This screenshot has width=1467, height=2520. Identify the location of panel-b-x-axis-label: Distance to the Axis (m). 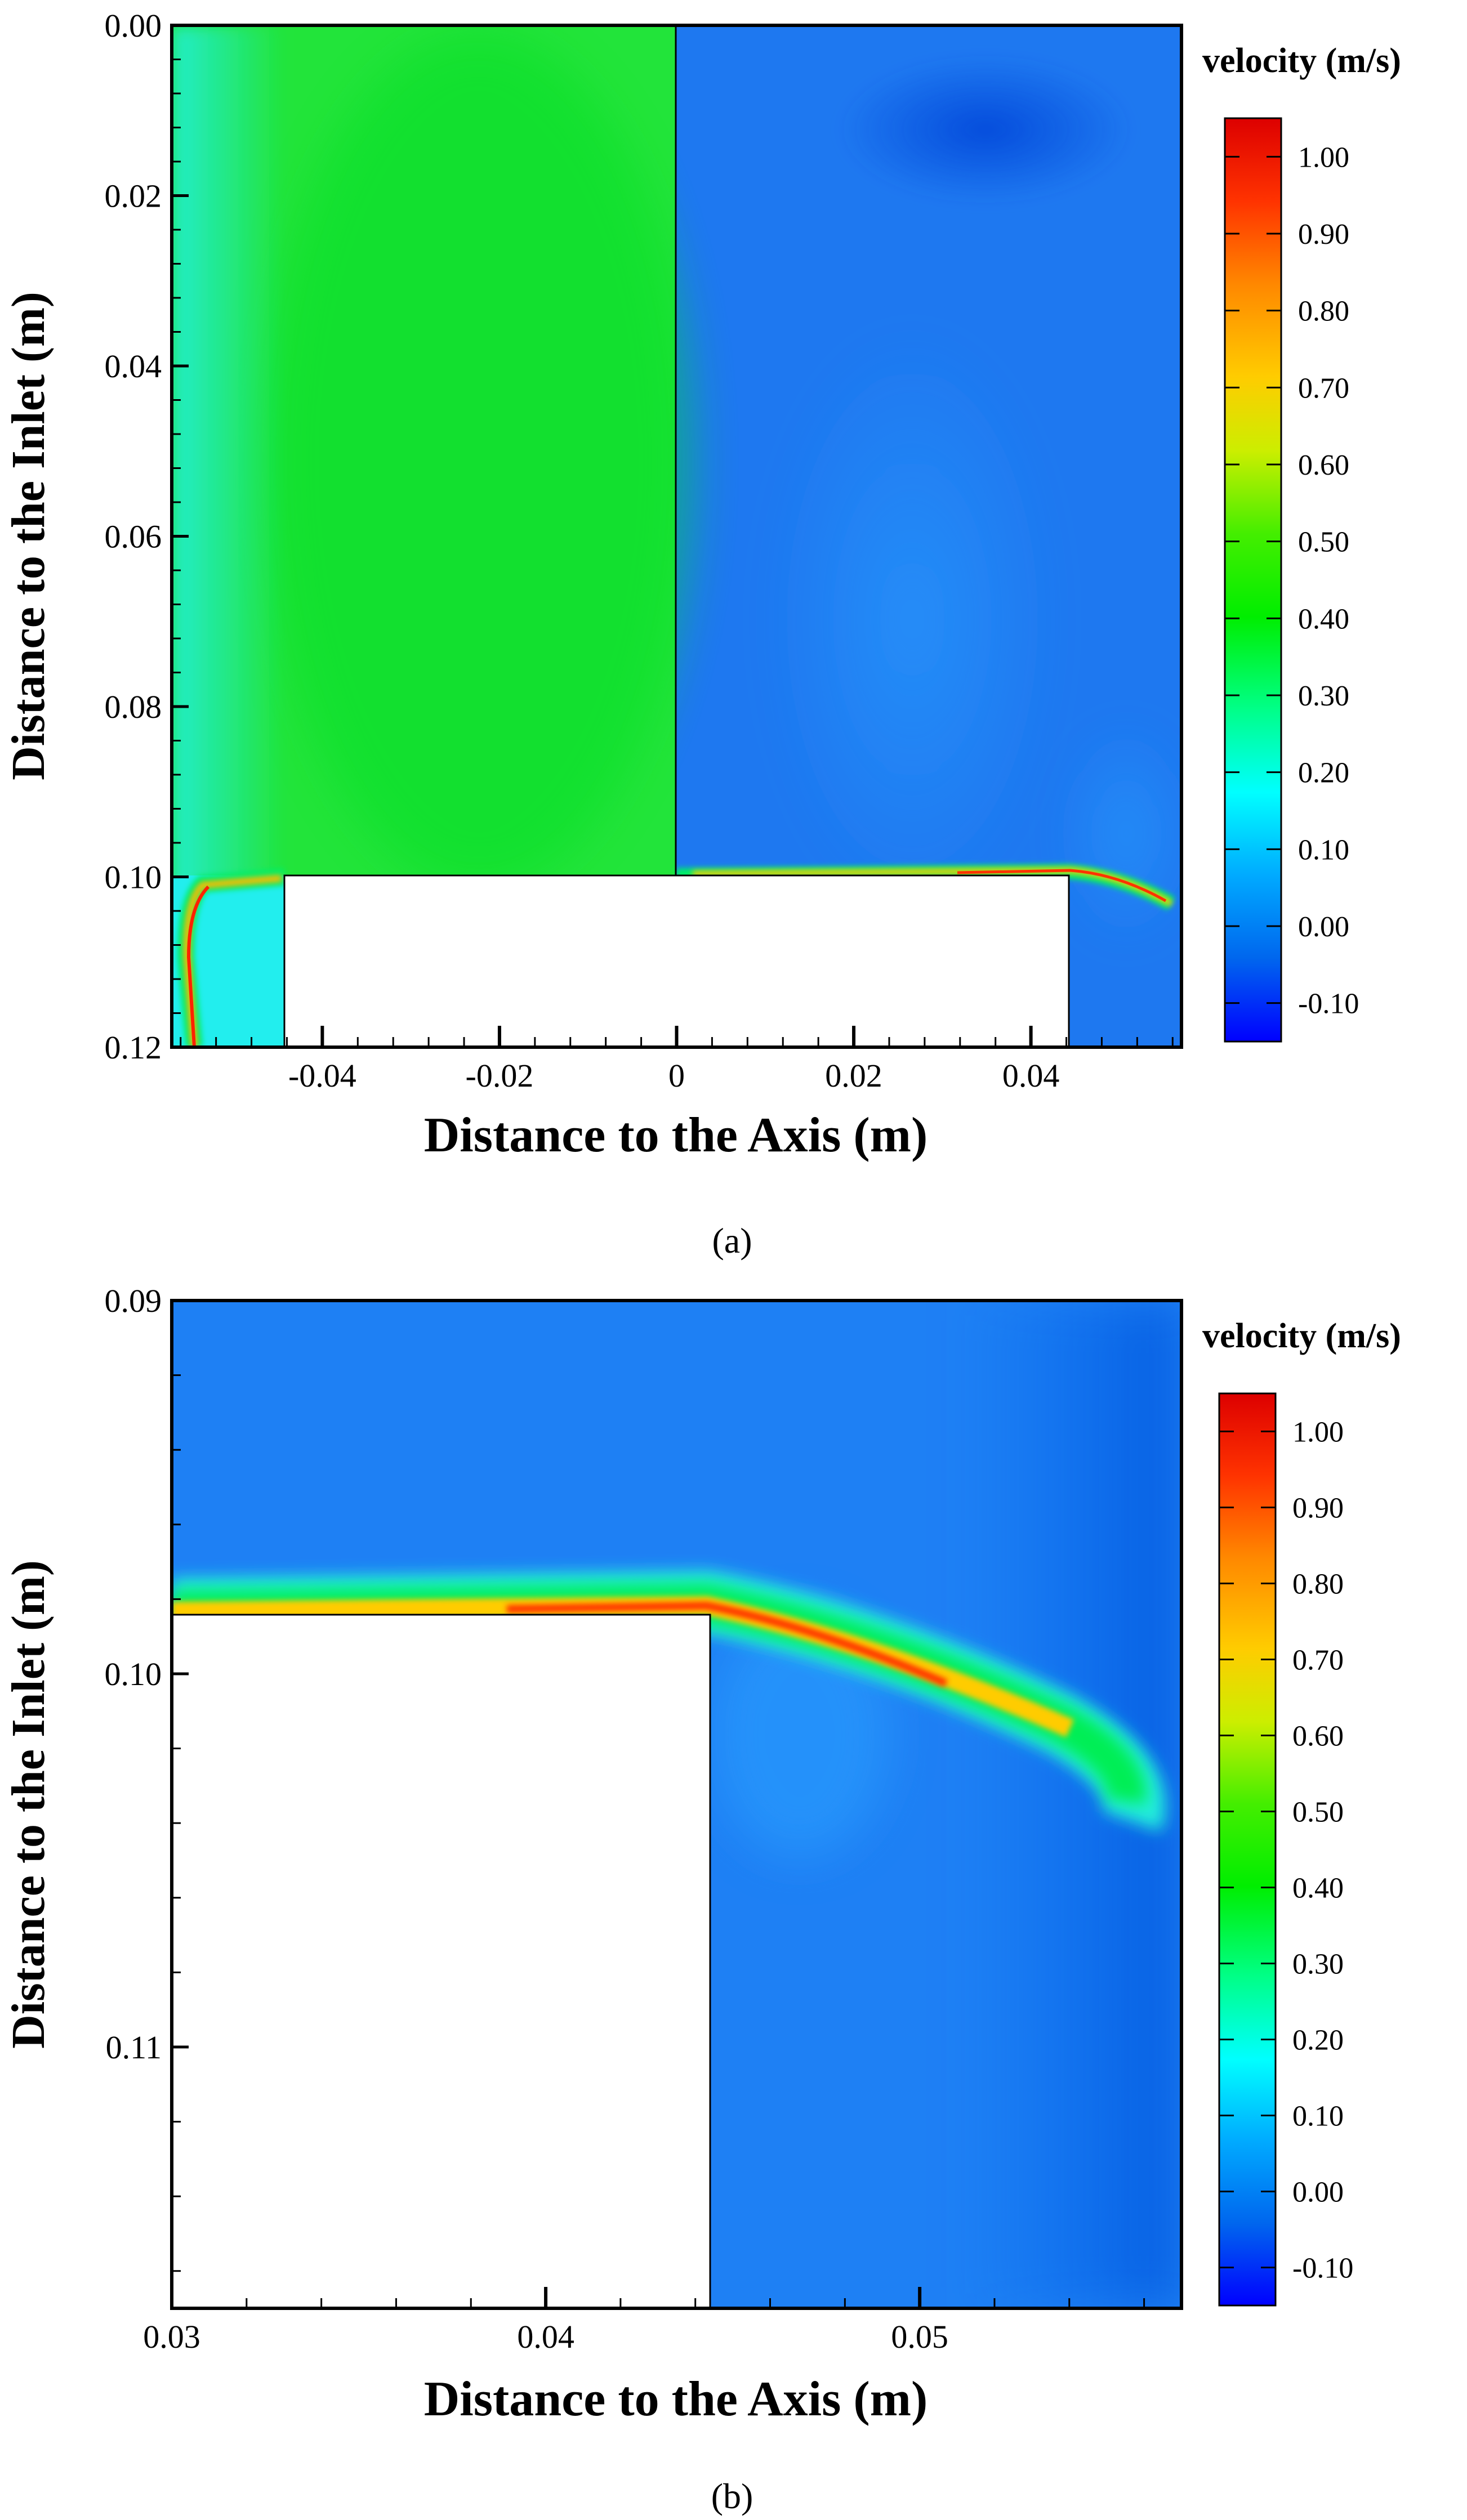
(676, 2399).